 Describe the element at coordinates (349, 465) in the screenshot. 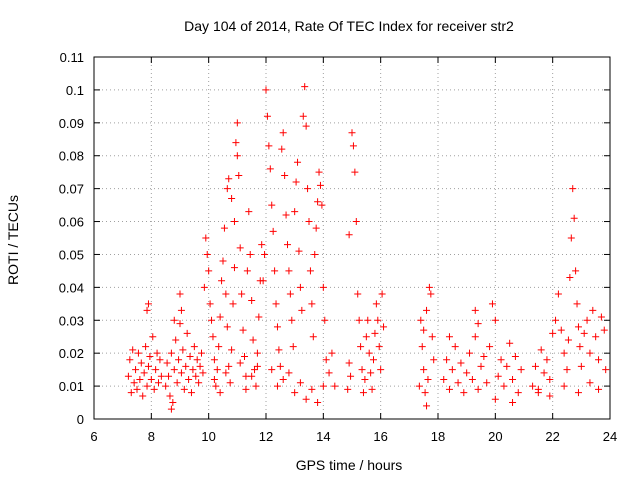

I see `x-axis-label: GPS time / hours` at that location.